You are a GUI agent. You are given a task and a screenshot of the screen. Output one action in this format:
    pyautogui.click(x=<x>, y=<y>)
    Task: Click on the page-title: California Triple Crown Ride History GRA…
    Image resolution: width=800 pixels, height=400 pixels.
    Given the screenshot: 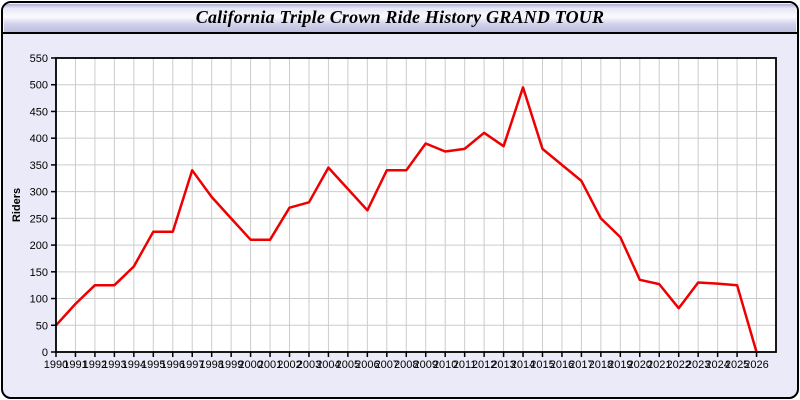 What is the action you would take?
    pyautogui.click(x=400, y=17)
    